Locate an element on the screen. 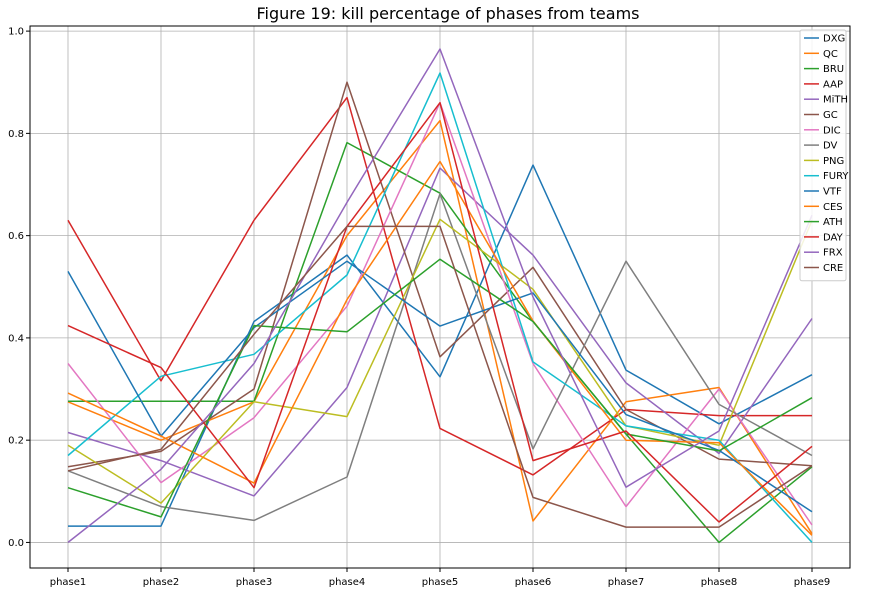  y-tick-label: 0.2 is located at coordinates (16, 441).